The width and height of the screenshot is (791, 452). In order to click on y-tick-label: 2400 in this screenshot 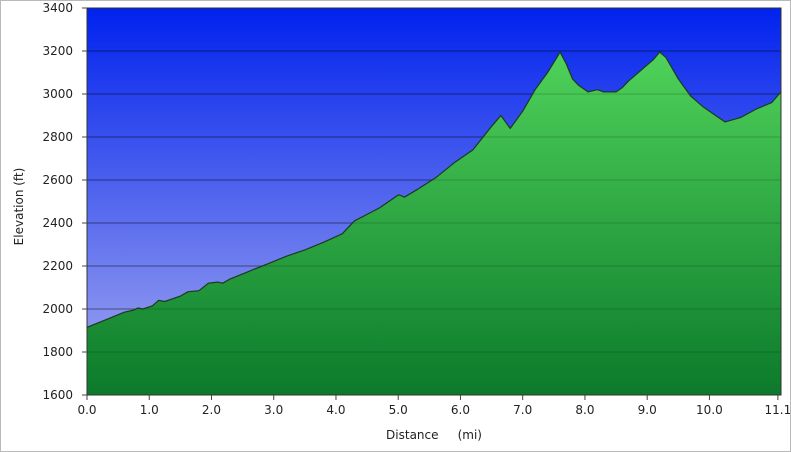, I will do `click(57, 223)`.